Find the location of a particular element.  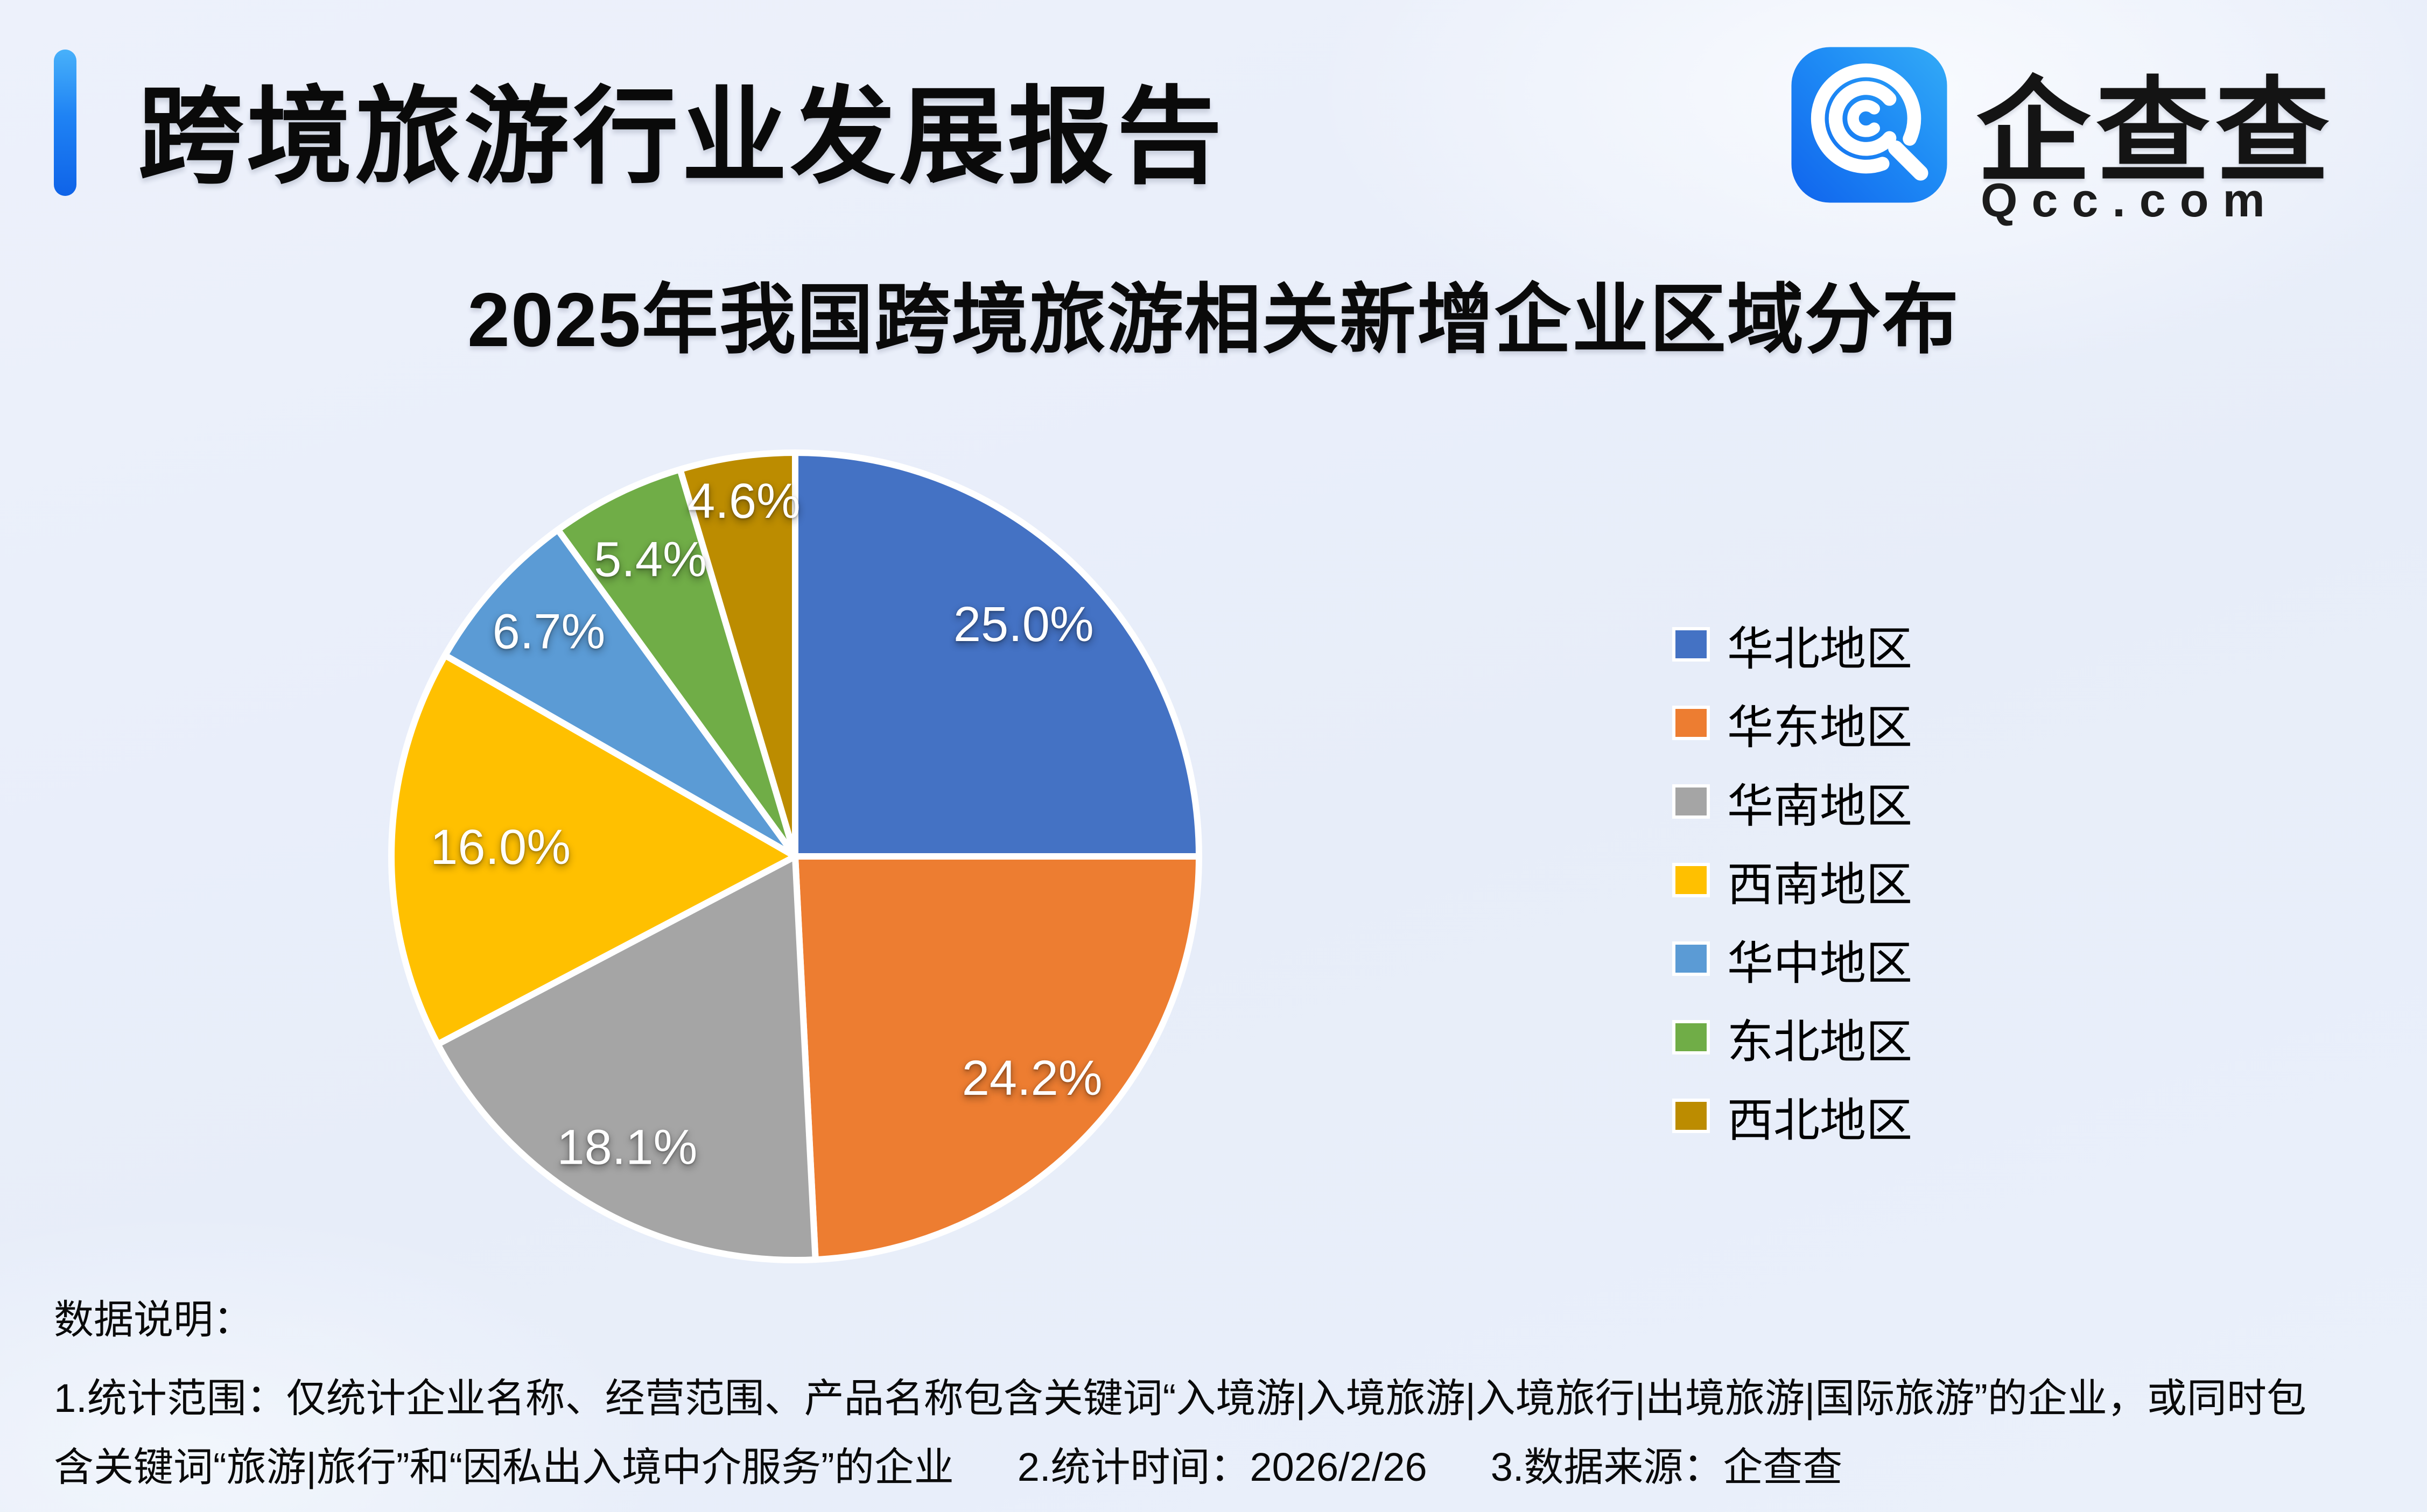

pie-slice-西南地区 is located at coordinates (593, 849).